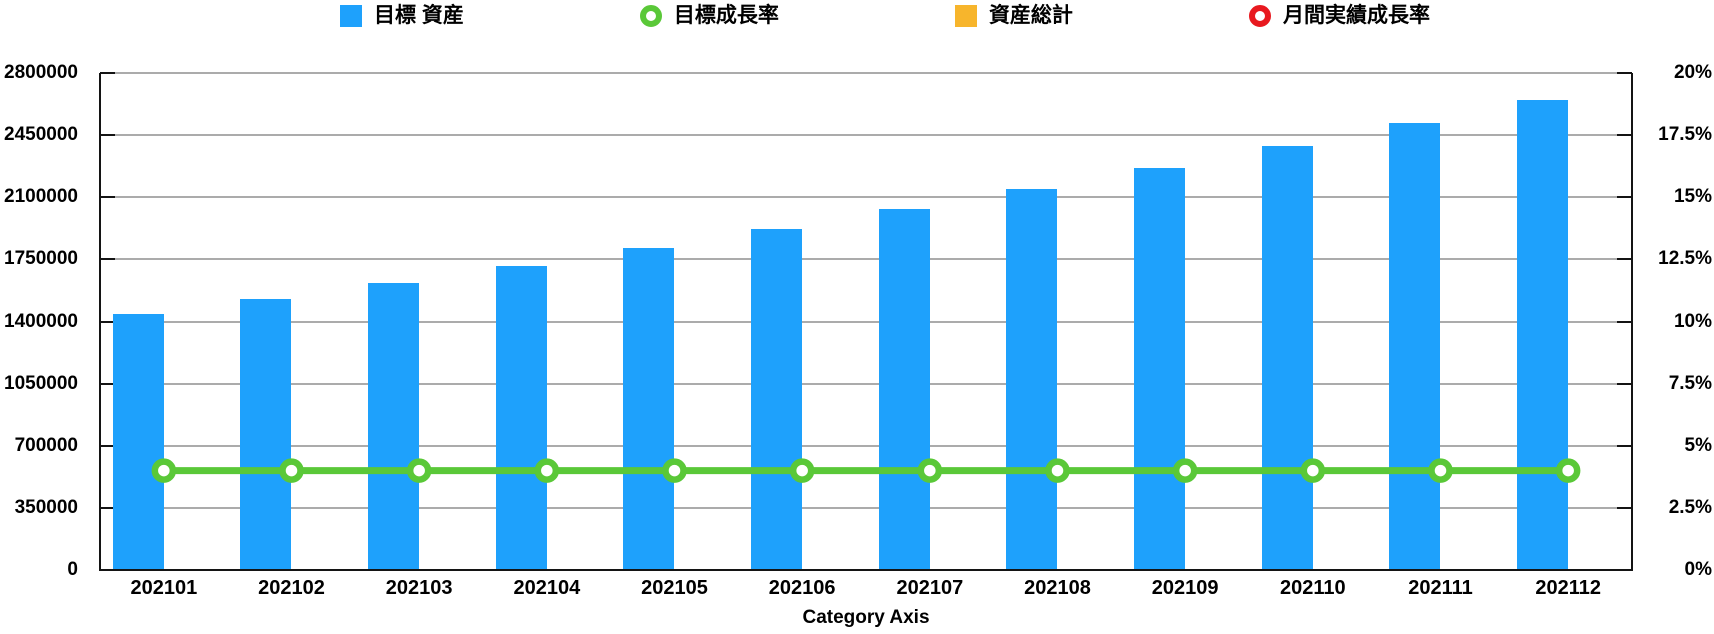  What do you see at coordinates (41, 383) in the screenshot?
I see `left-axis-tick-label: 1050000` at bounding box center [41, 383].